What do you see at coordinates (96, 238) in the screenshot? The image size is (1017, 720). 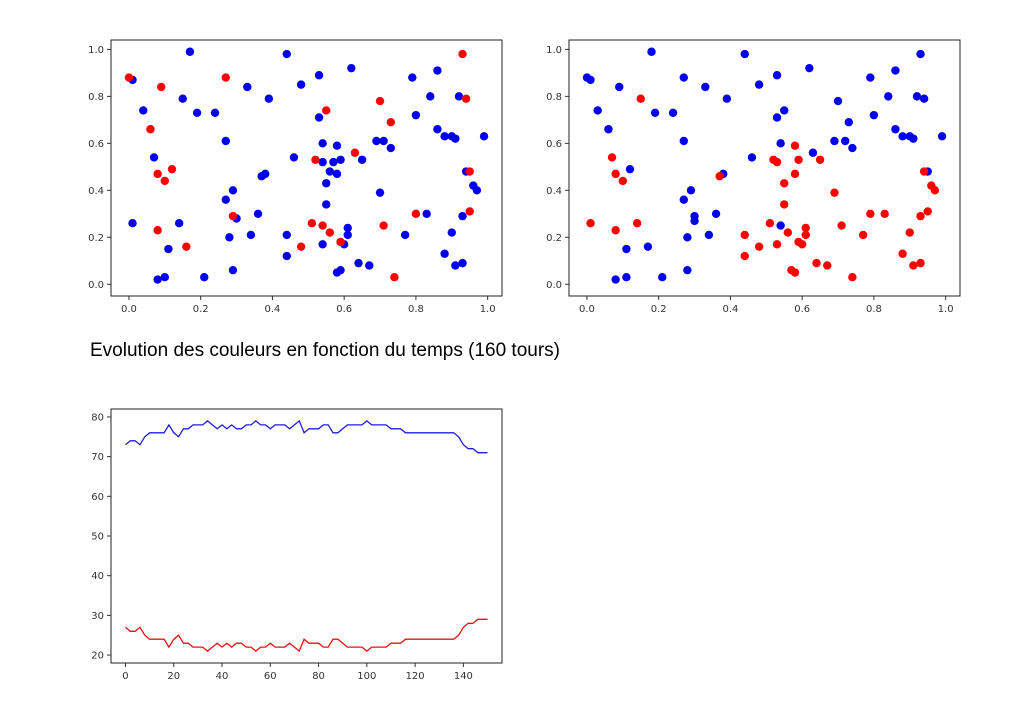 I see `y-tick-label: 0.2` at bounding box center [96, 238].